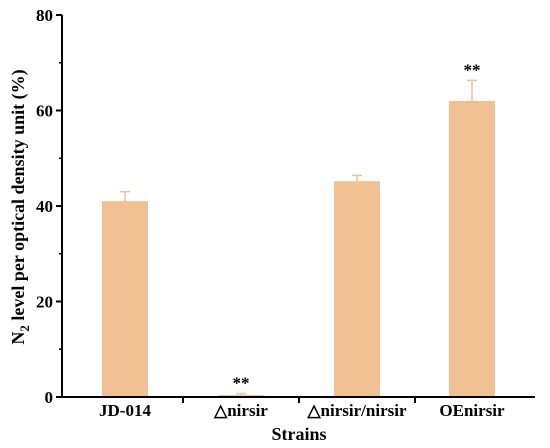 This screenshot has height=448, width=550. Describe the element at coordinates (44, 206) in the screenshot. I see `y-tick-label: 40` at that location.